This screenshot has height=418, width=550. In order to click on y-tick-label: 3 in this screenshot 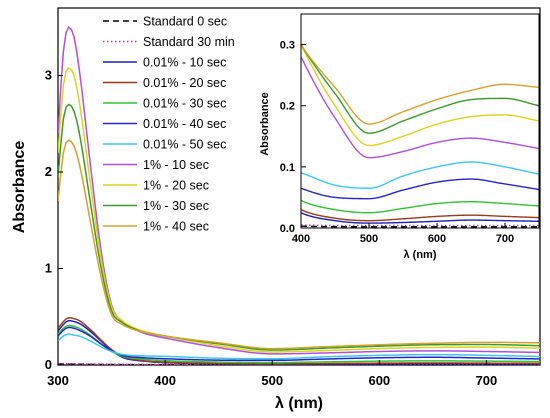, I will do `click(48, 75)`.